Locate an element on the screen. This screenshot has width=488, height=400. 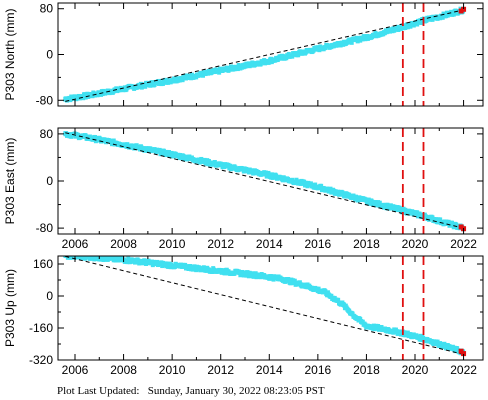
y-tick-label: -320 is located at coordinates (41, 360).